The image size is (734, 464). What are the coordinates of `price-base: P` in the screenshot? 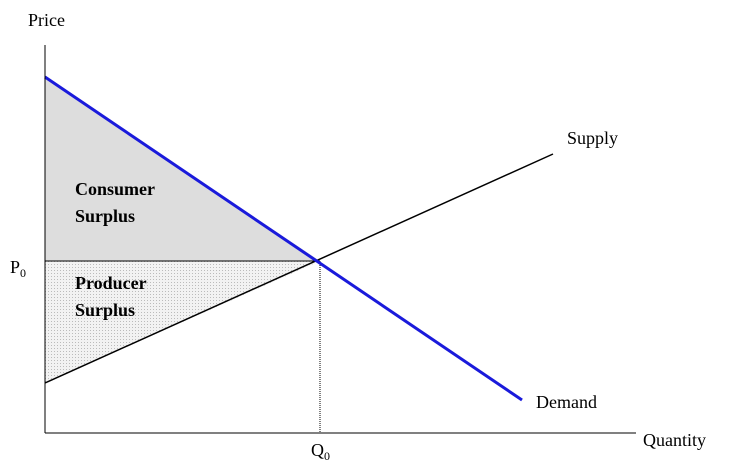 It's located at (15, 267).